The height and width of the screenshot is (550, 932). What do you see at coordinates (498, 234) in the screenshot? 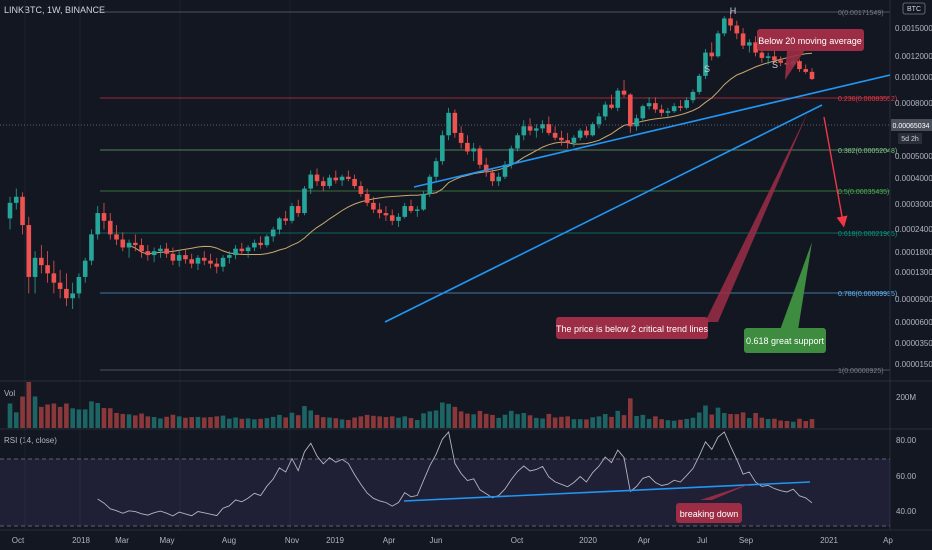
I see `fib-level-4: 0.618(0.00021965)` at bounding box center [498, 234].